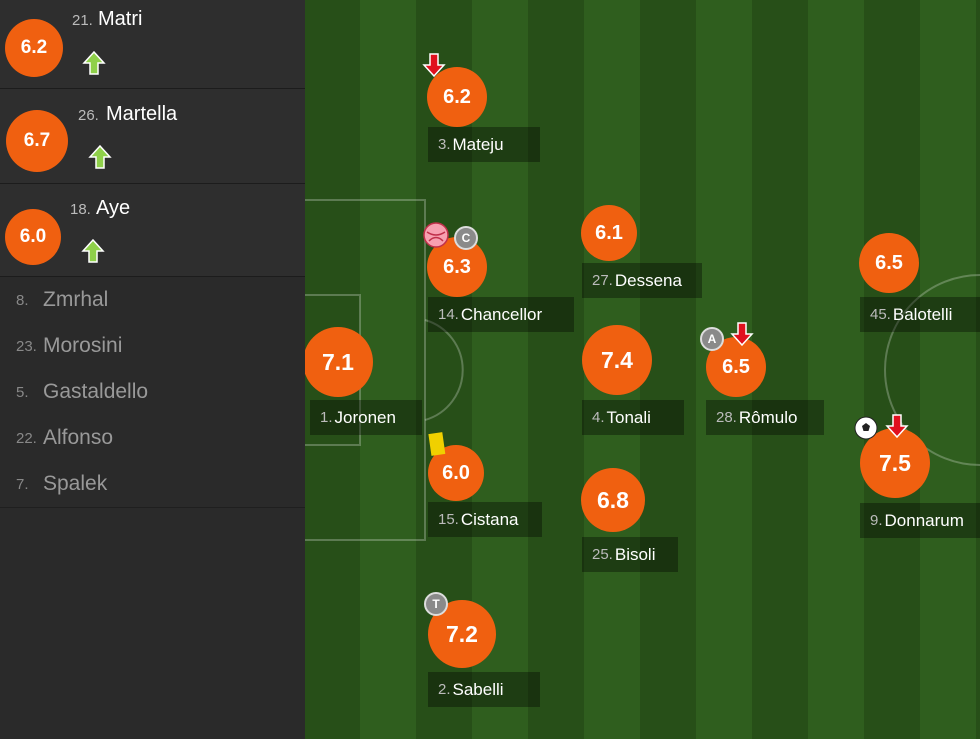 The image size is (980, 739). I want to click on player-name: Chancellor, so click(501, 314).